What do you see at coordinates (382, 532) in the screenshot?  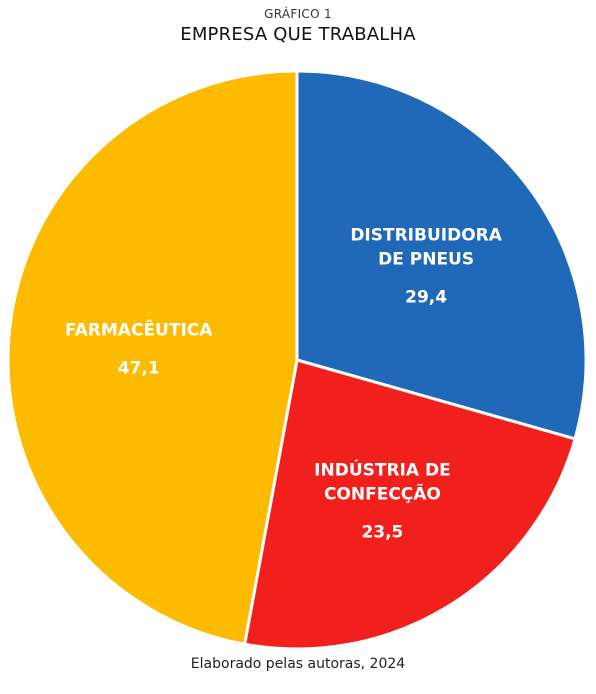 I see `pie-slice-1-value: 23,5` at bounding box center [382, 532].